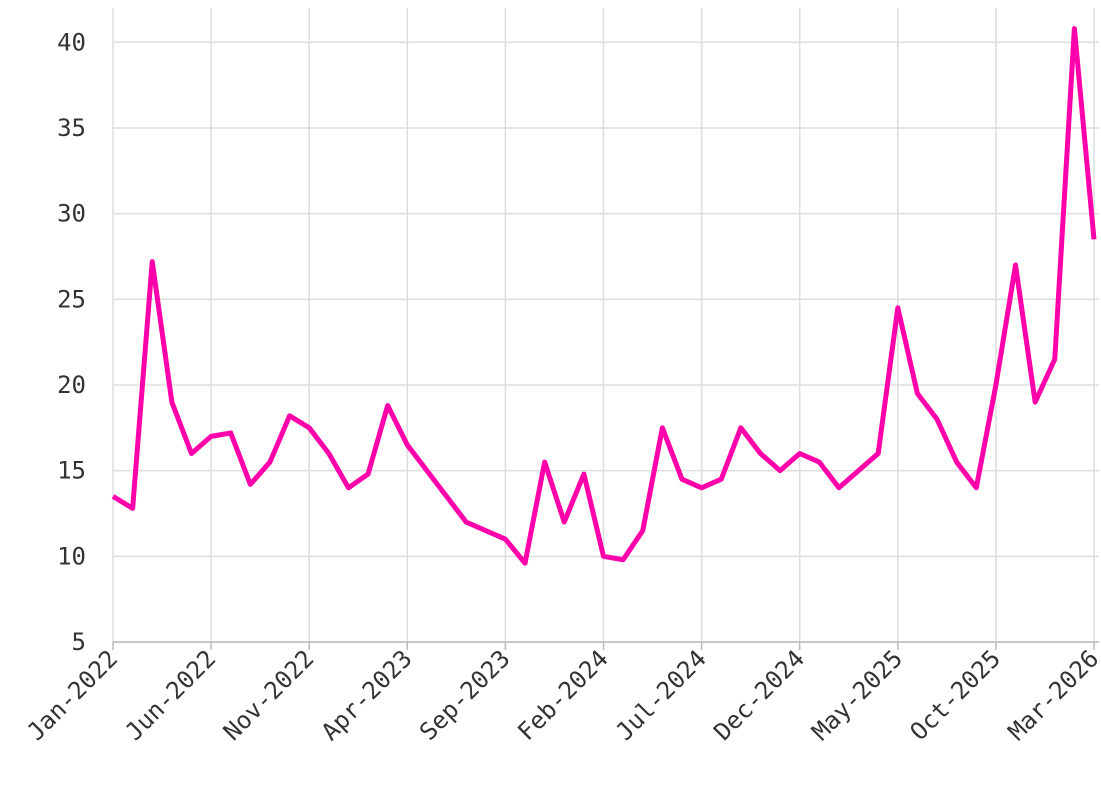  Describe the element at coordinates (71, 385) in the screenshot. I see `y-tick-label: 20` at that location.